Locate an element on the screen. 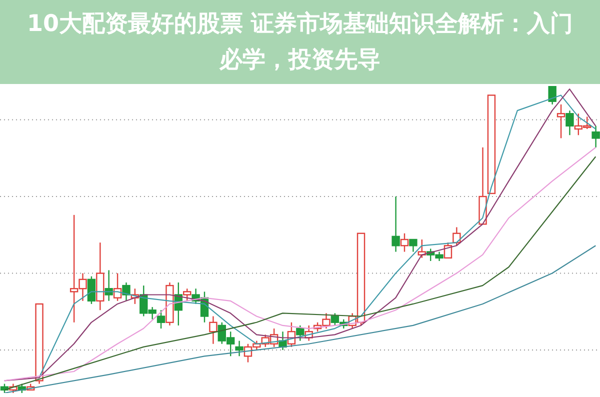 The image size is (600, 397). chart-title: 10大配资最好的股票 证券市场基础知识全解析：入门必学，投资先导 is located at coordinates (300, 42).